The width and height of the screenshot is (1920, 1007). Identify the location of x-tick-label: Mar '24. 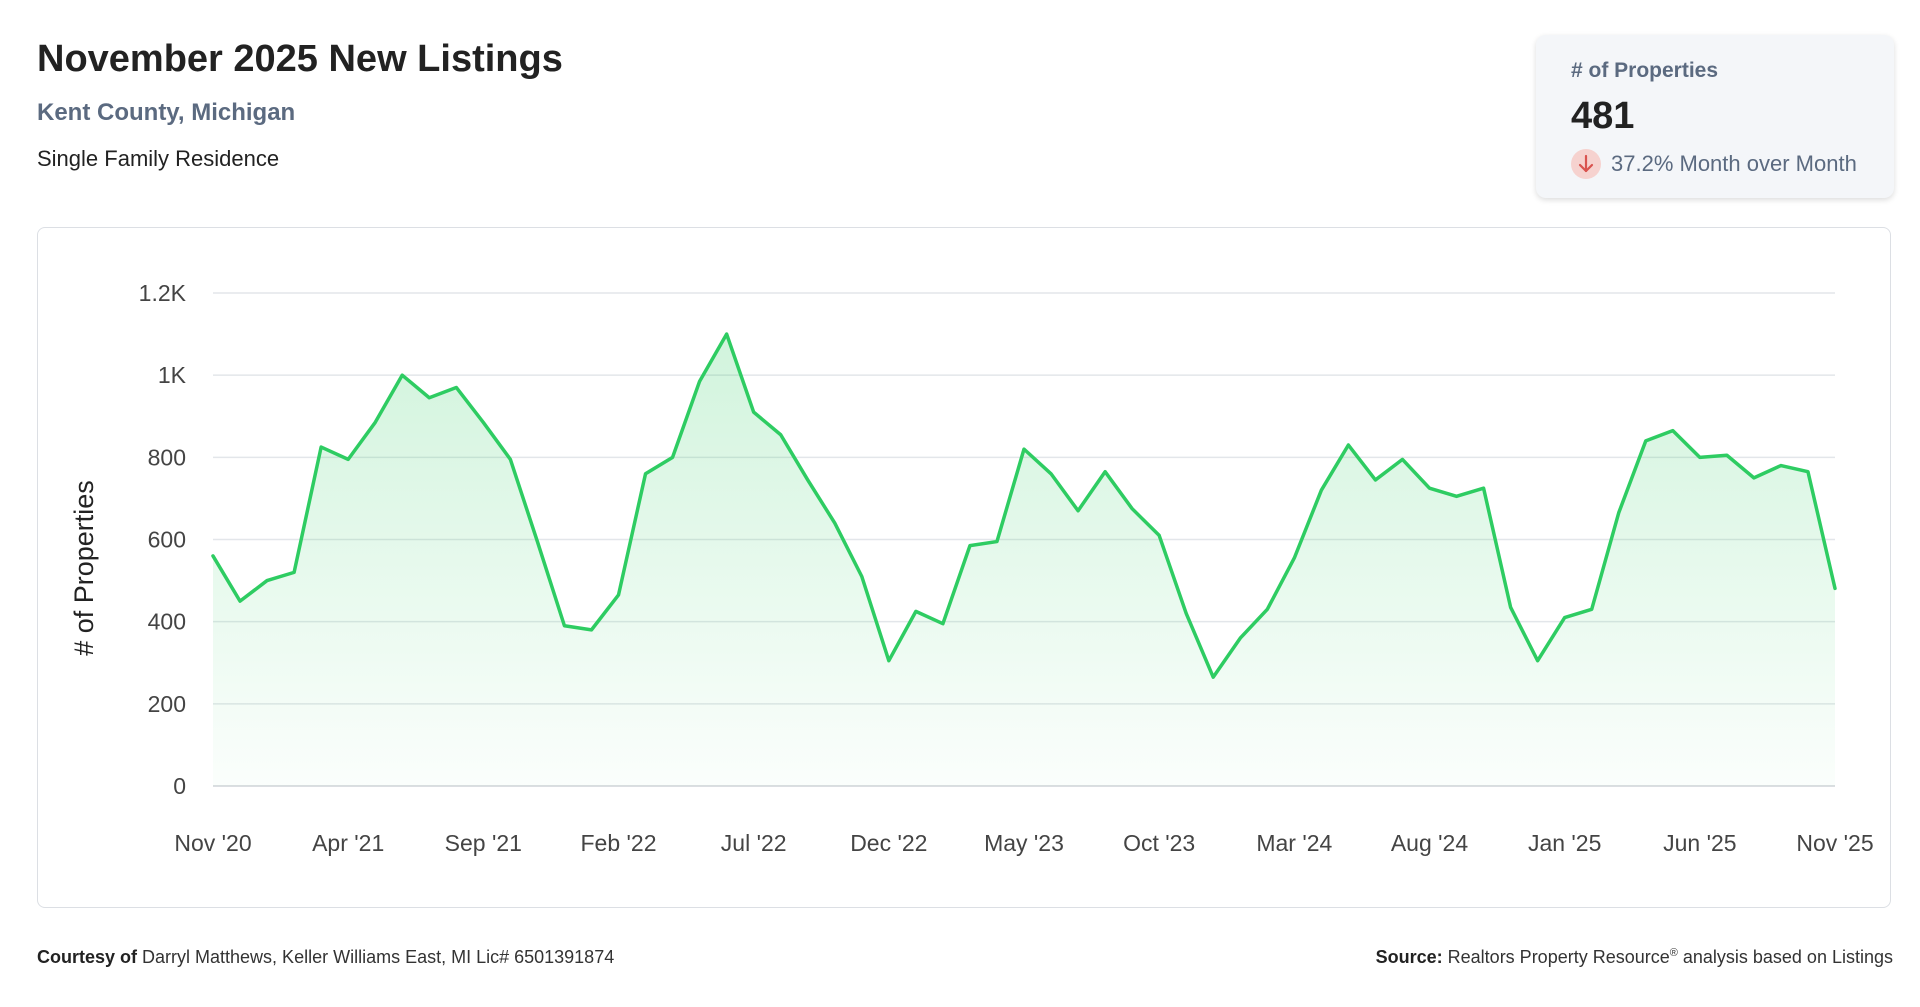
(1294, 843).